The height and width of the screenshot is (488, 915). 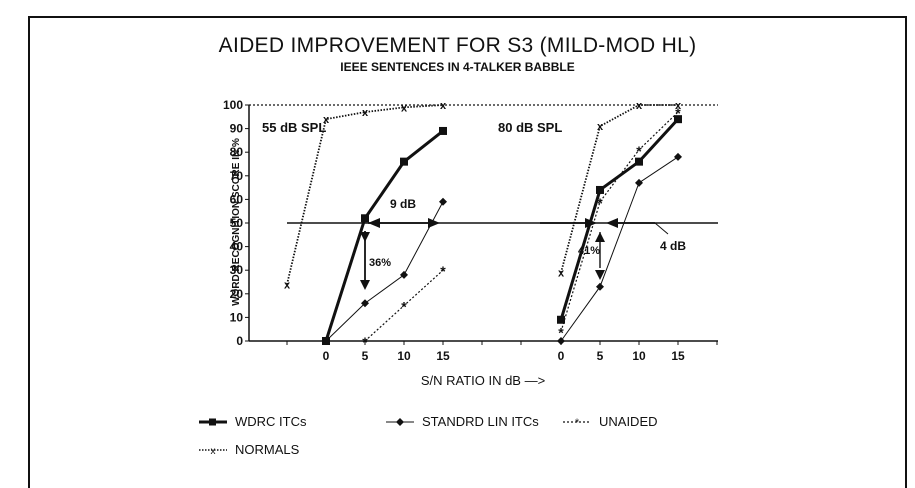 I want to click on legend-item-standard: STANDRD LIN ITCs, so click(x=461, y=421).